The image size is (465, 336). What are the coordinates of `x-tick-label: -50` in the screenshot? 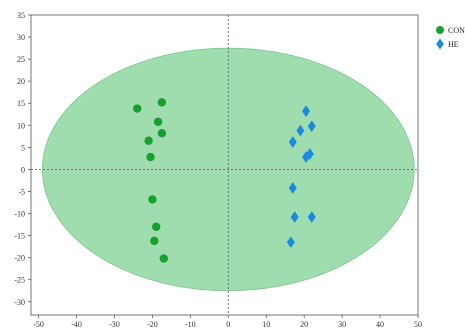 It's located at (38, 324).